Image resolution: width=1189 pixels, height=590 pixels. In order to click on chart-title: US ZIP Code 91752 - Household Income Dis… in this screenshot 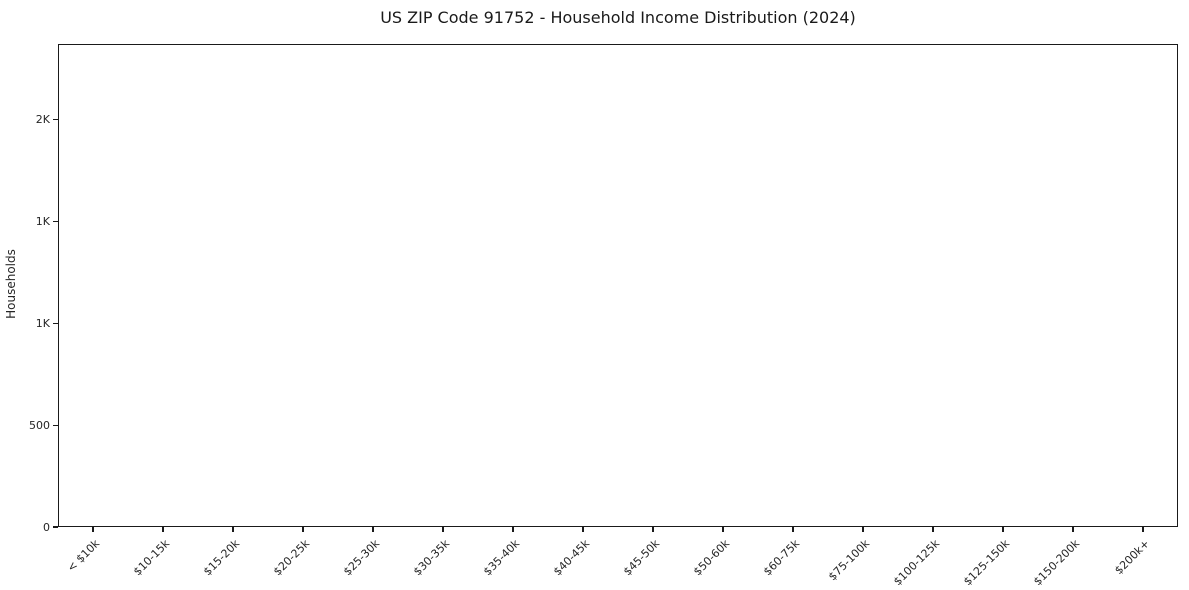, I will do `click(618, 17)`.